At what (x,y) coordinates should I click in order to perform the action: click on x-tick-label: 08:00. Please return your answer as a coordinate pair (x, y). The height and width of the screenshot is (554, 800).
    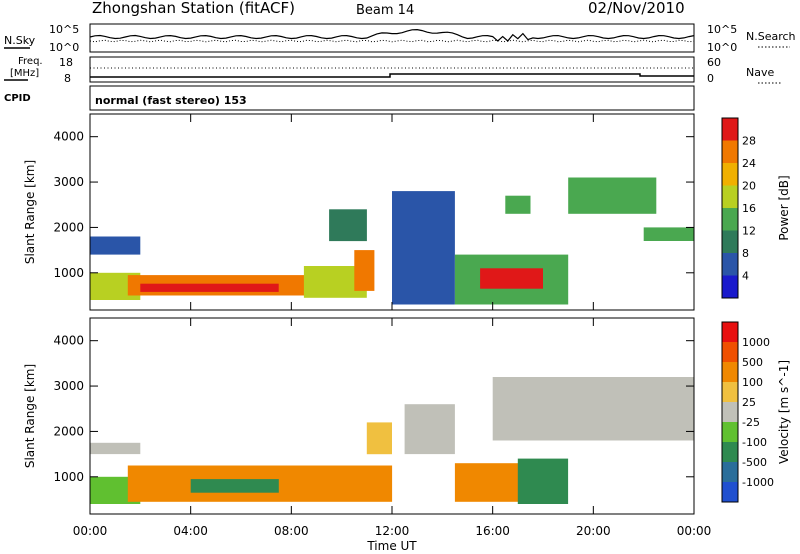
    Looking at the image, I should click on (291, 531).